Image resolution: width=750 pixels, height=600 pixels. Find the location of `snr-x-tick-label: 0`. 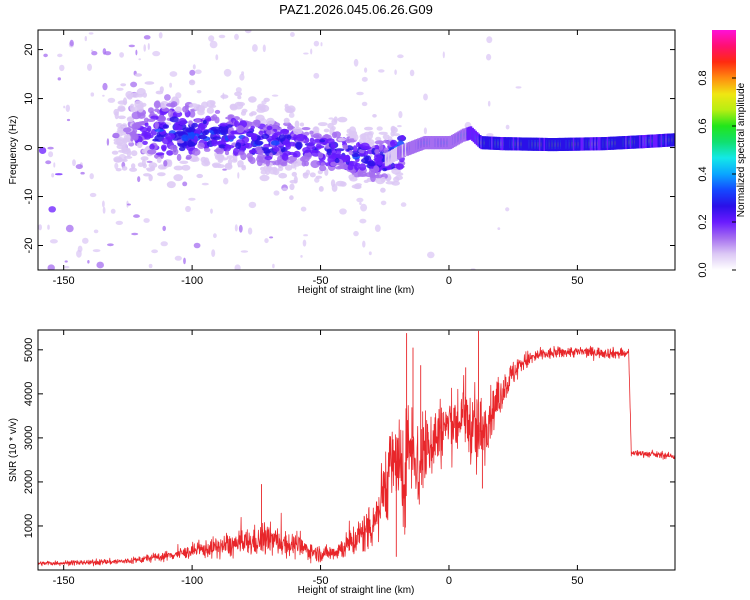

snr-x-tick-label: 0 is located at coordinates (449, 581).